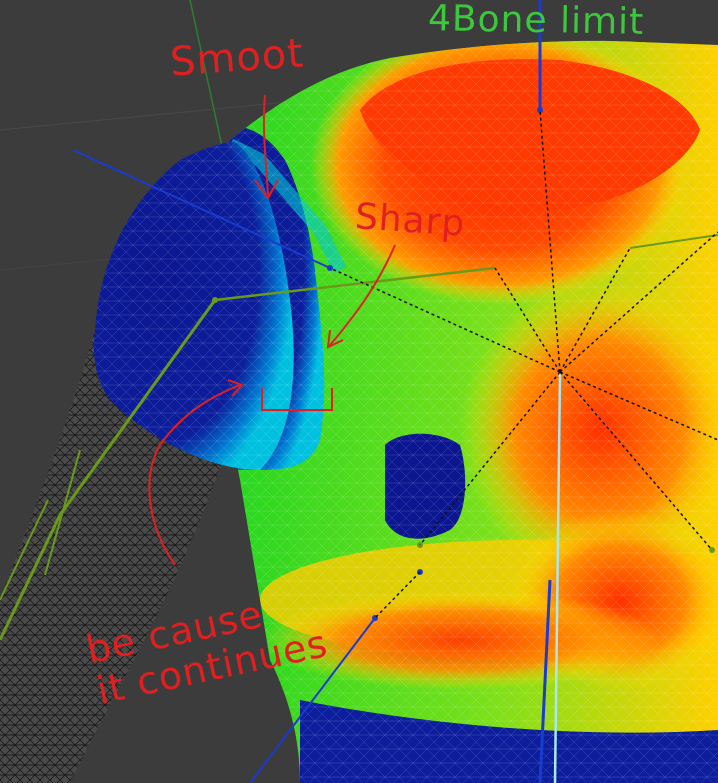 This screenshot has width=718, height=783. I want to click on annotation-bone-limit: 4Bone limit, so click(536, 21).